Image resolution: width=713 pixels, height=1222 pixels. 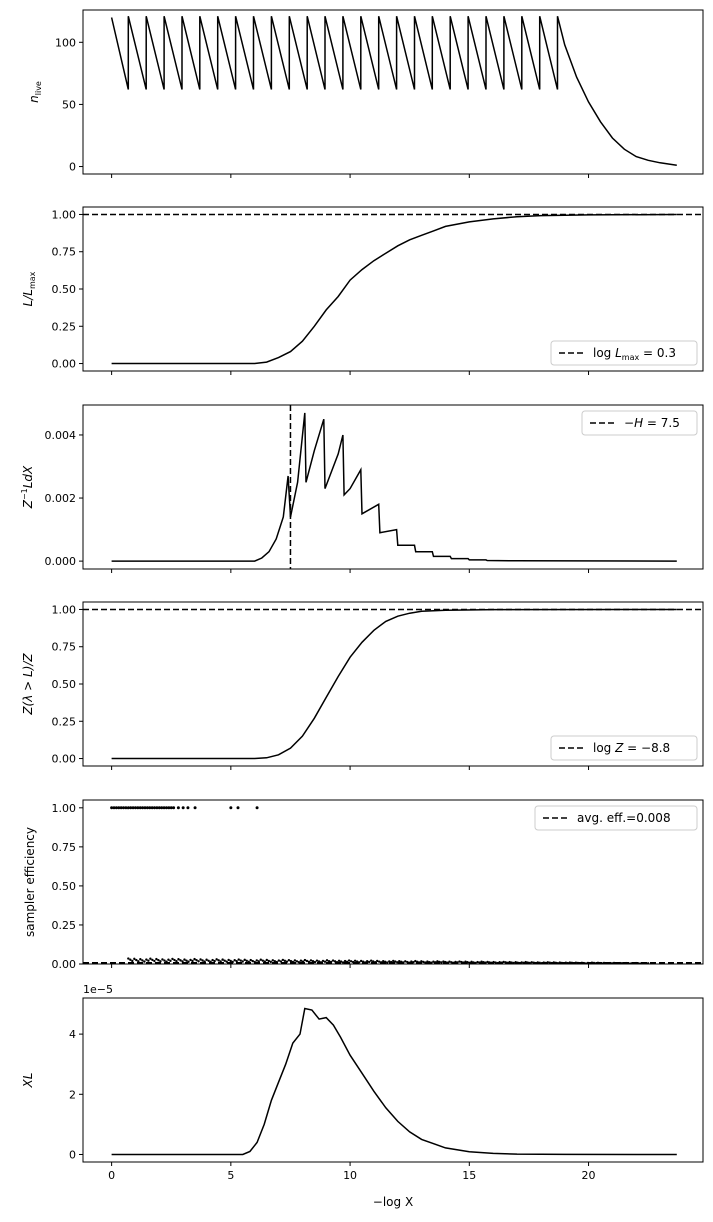 I want to click on legend: log Z = −8.8, so click(x=624, y=748).